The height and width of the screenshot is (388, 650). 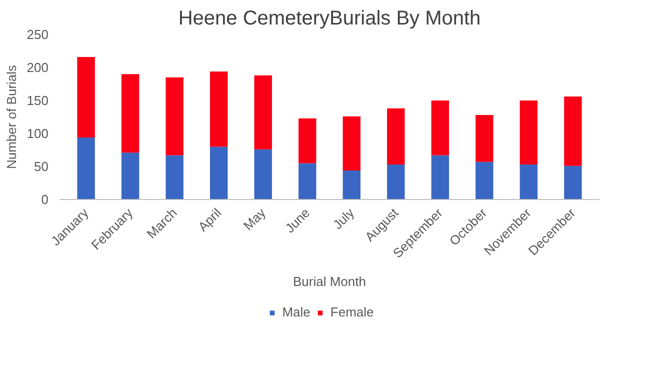 What do you see at coordinates (11, 117) in the screenshot?
I see `y-axis-title: Number of Burials` at bounding box center [11, 117].